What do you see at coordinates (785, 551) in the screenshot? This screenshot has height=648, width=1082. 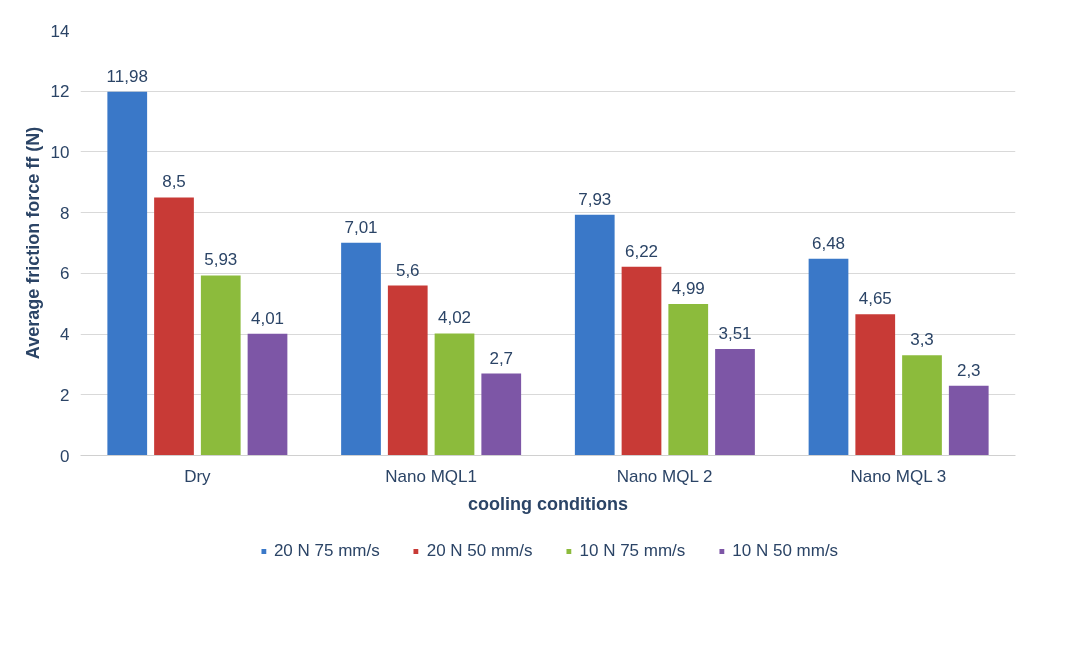 I see `legend-label: 10 N 50 mm/s` at bounding box center [785, 551].